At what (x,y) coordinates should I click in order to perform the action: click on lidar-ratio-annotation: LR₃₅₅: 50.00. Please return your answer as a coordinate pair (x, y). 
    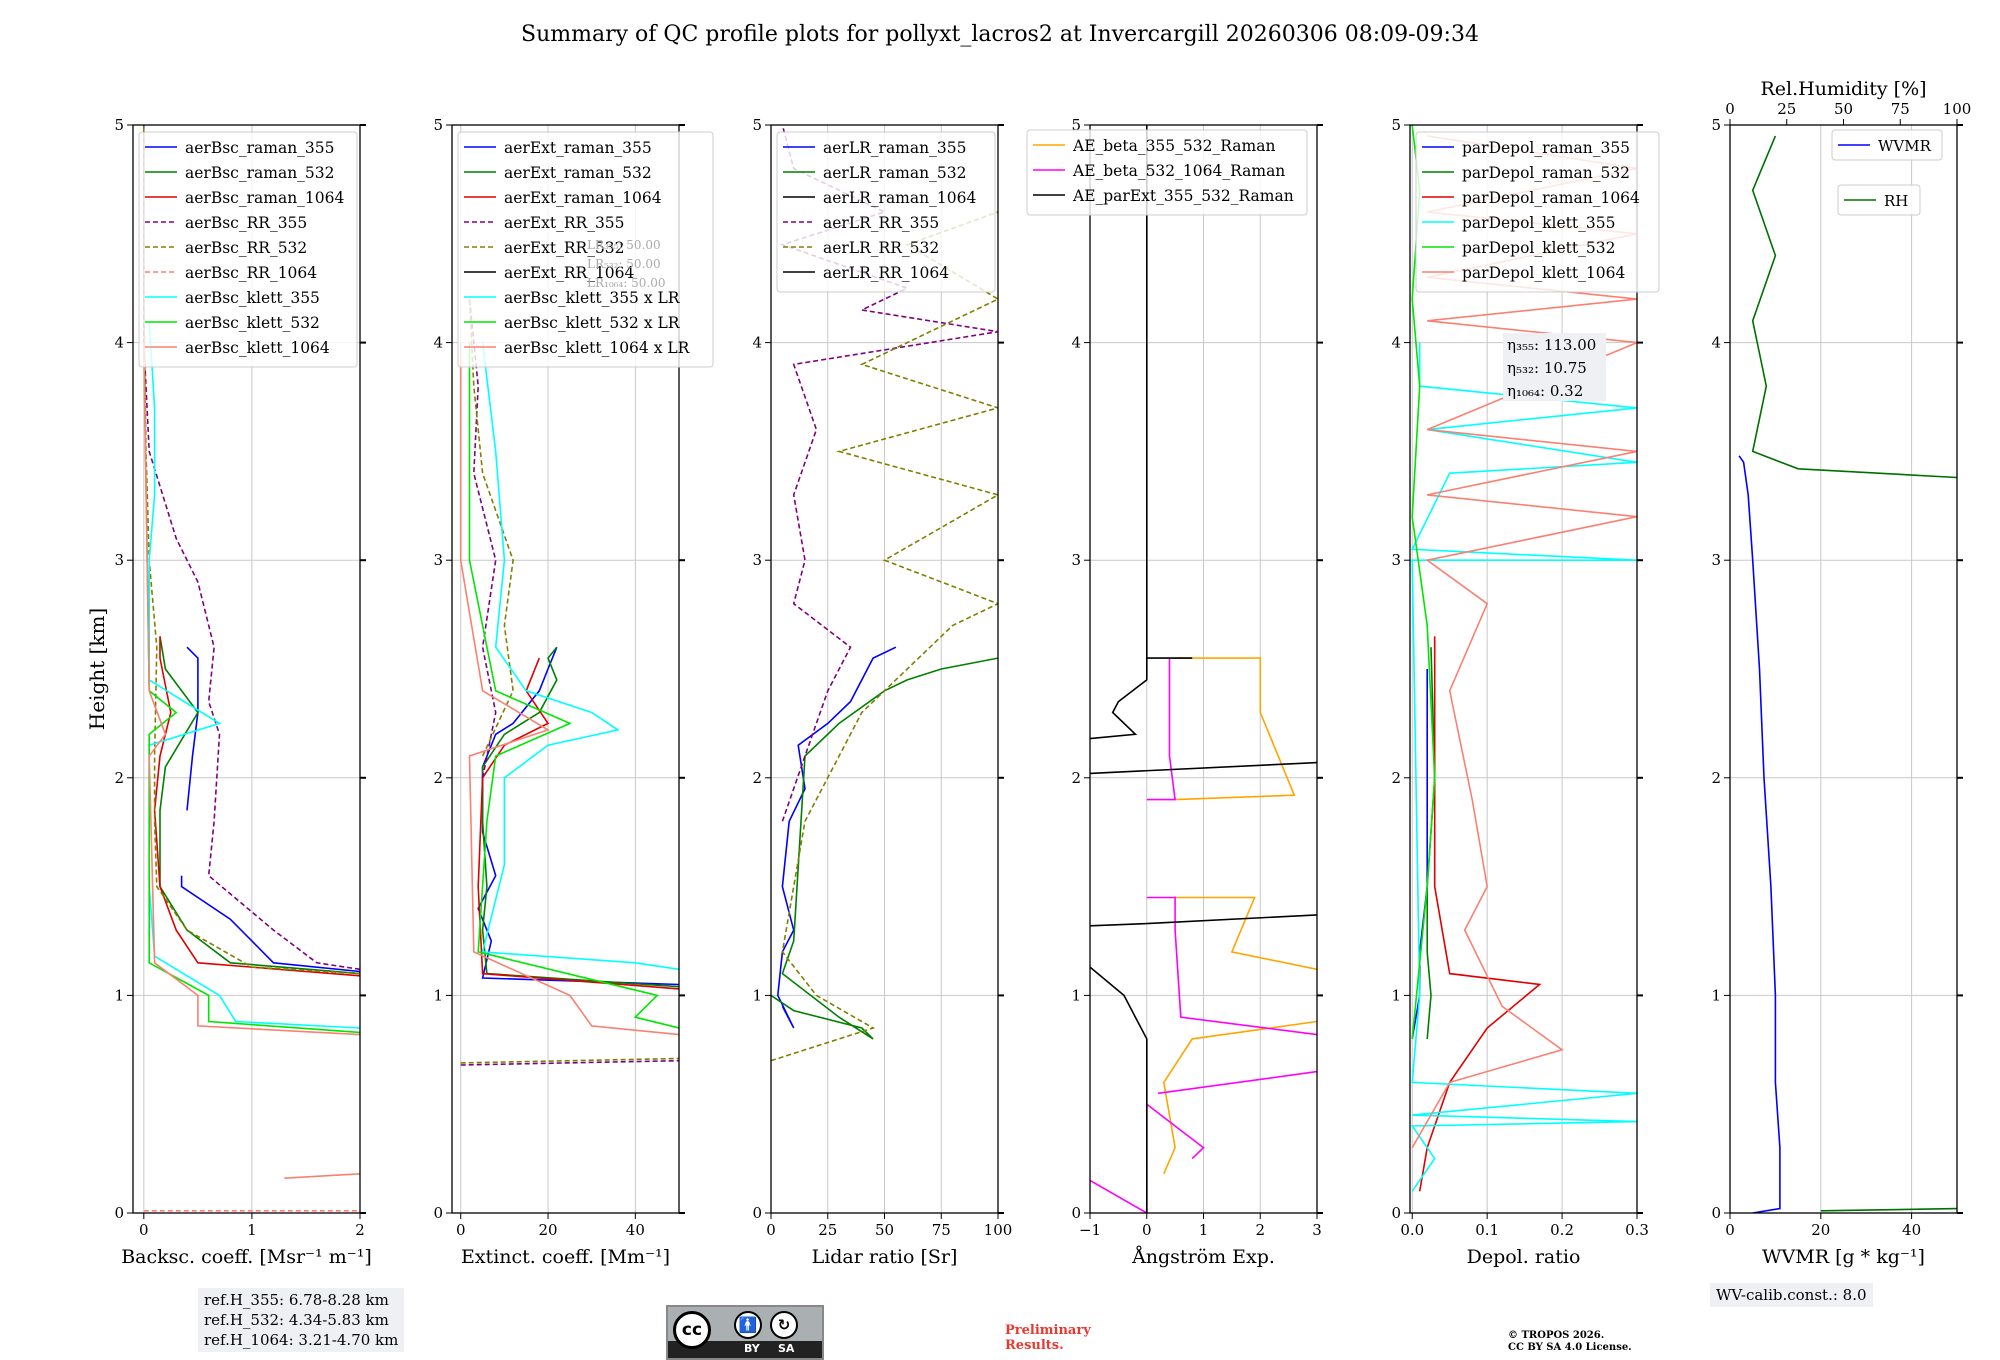
    Looking at the image, I should click on (624, 245).